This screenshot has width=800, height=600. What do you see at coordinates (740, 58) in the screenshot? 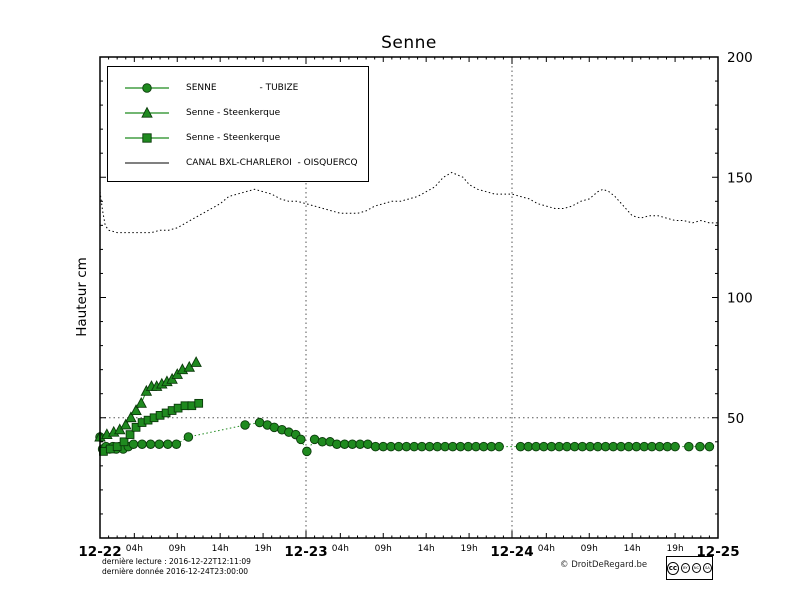
I see `svg-text: 200` at bounding box center [740, 58].